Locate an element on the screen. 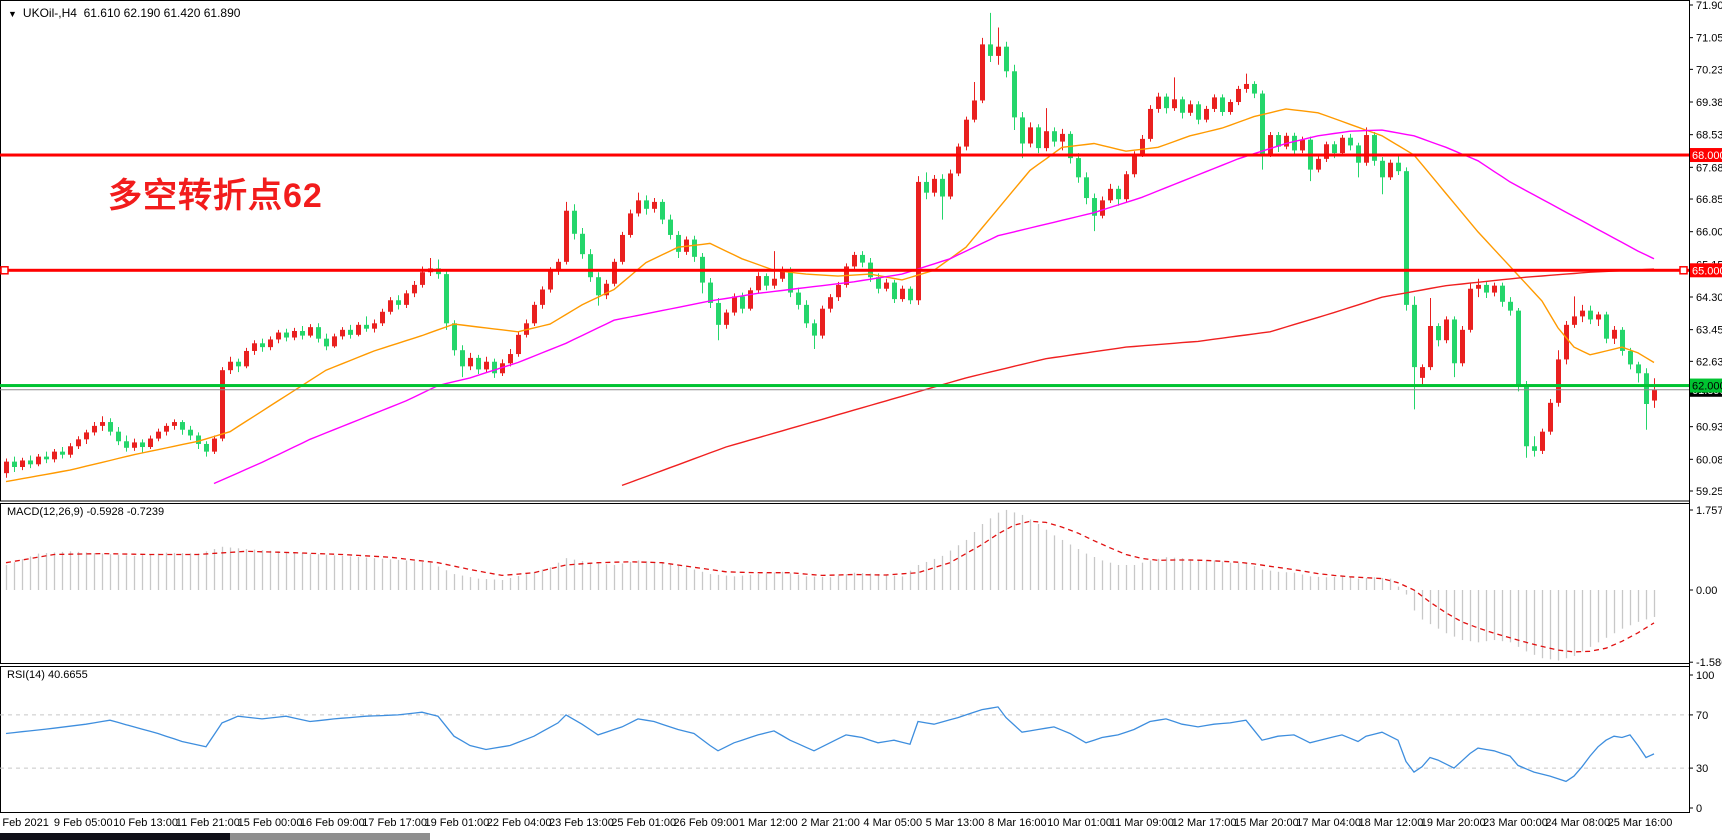 This screenshot has width=1722, height=840. rsi-panel is located at coordinates (844, 744).